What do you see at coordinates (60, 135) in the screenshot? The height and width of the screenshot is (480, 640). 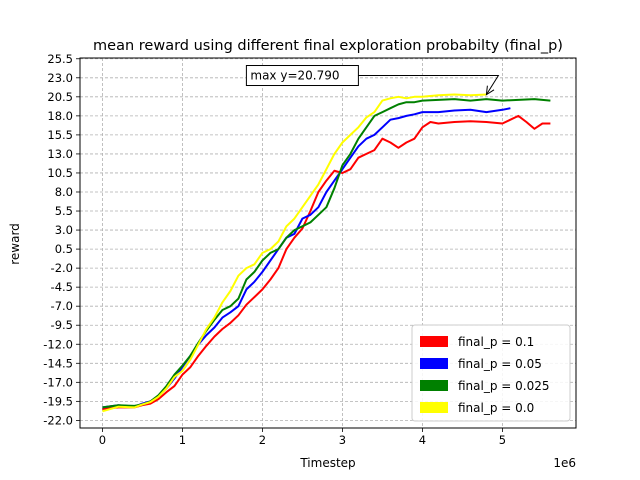 I see `y-tick-label: 15.5` at bounding box center [60, 135].